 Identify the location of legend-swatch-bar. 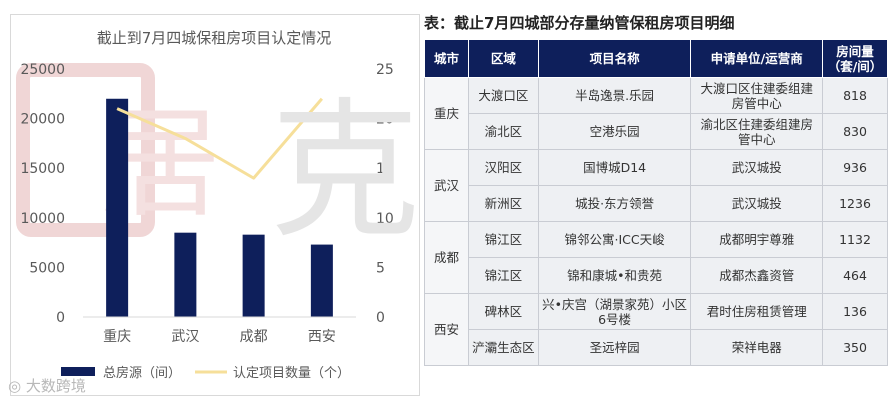
(78, 371).